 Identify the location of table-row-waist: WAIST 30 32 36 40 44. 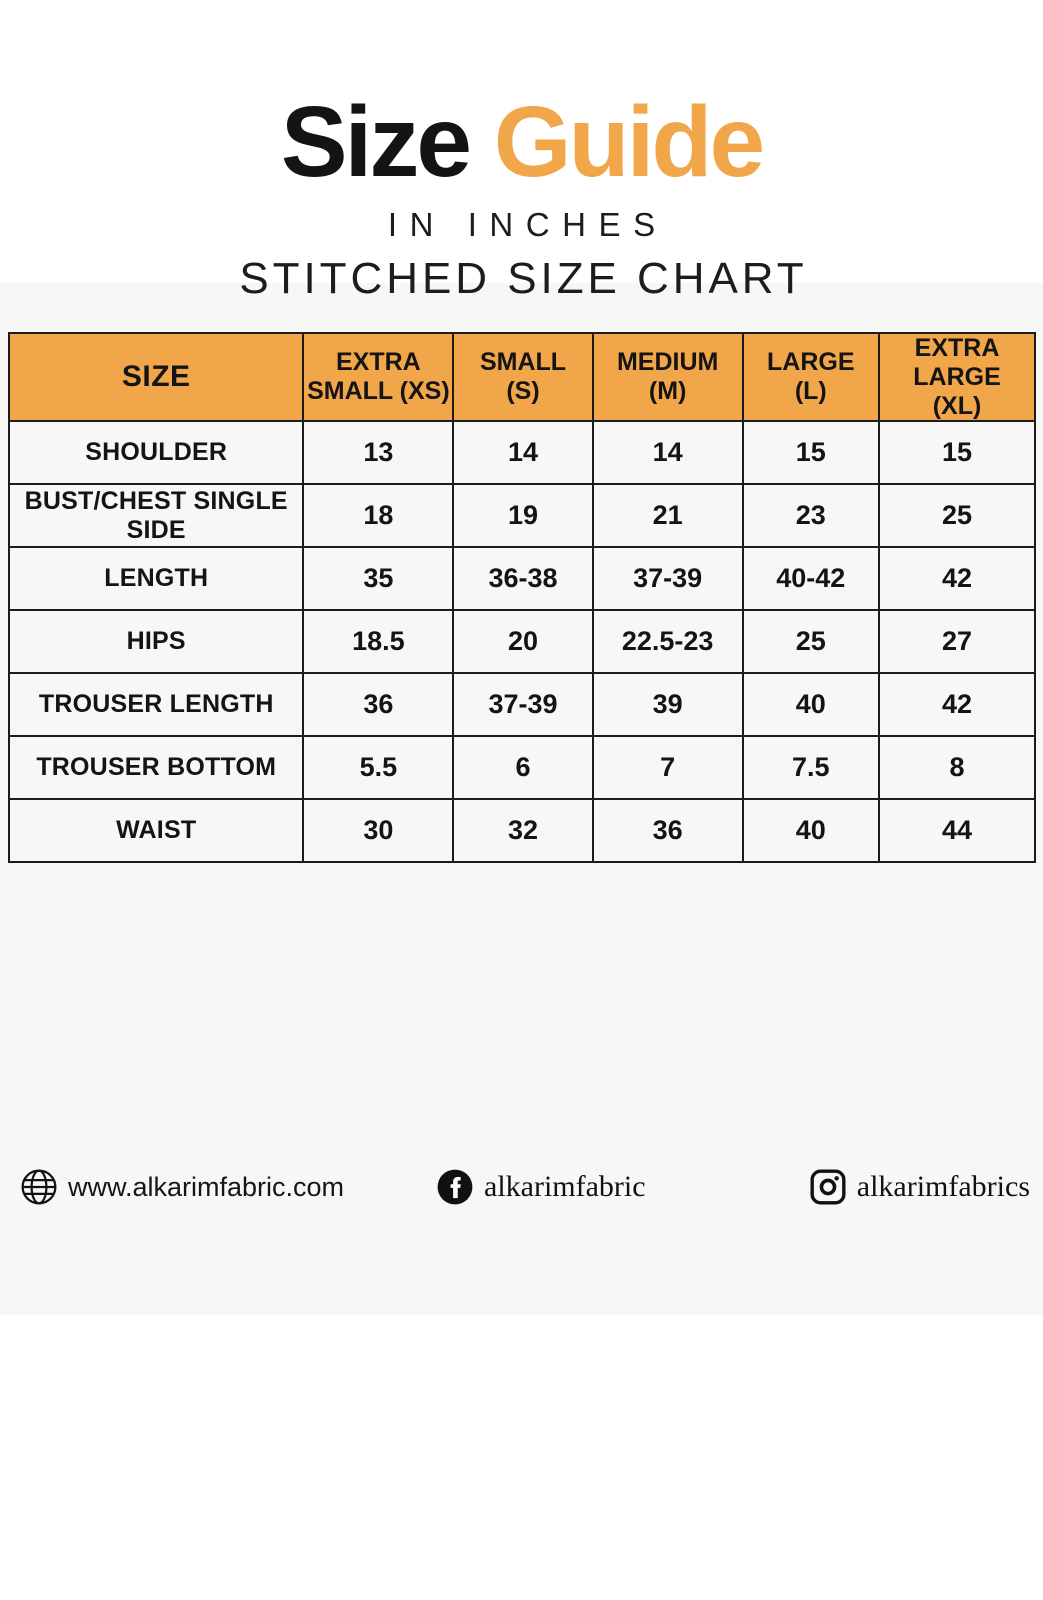
(521, 831).